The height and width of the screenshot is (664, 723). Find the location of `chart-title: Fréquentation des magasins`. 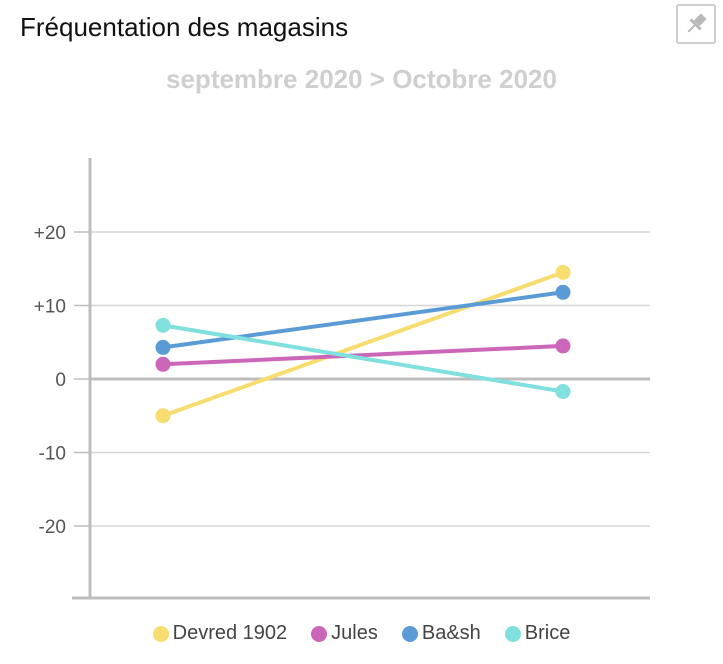

chart-title: Fréquentation des magasins is located at coordinates (184, 27).